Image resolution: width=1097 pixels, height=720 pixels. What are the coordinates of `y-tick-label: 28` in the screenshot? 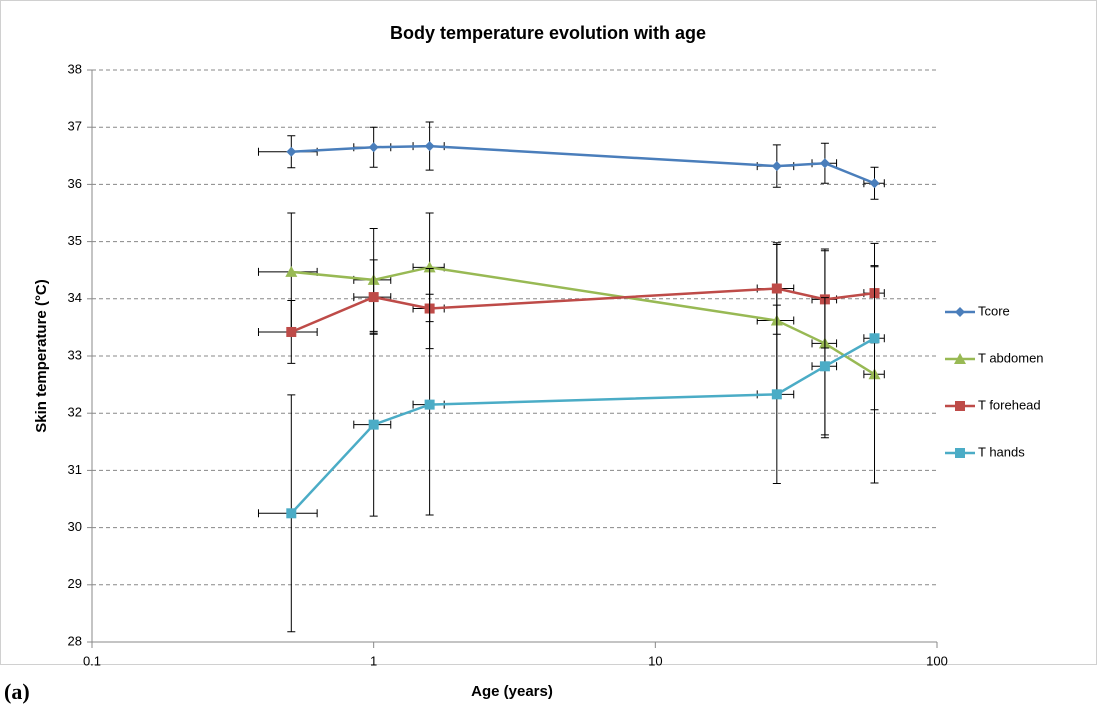 It's located at (75, 640).